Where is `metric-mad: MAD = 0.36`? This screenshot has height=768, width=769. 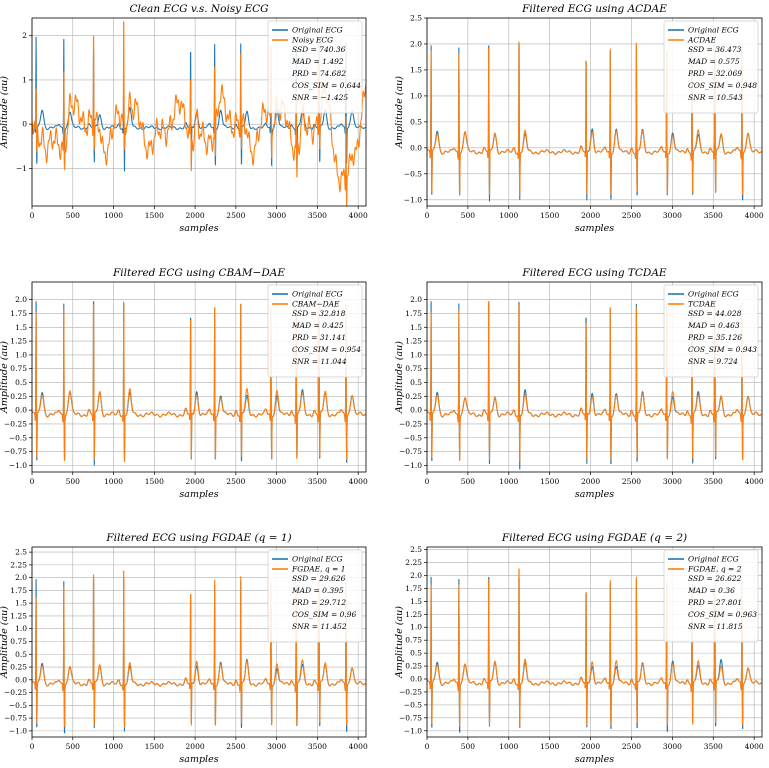
metric-mad: MAD = 0.36 is located at coordinates (711, 590).